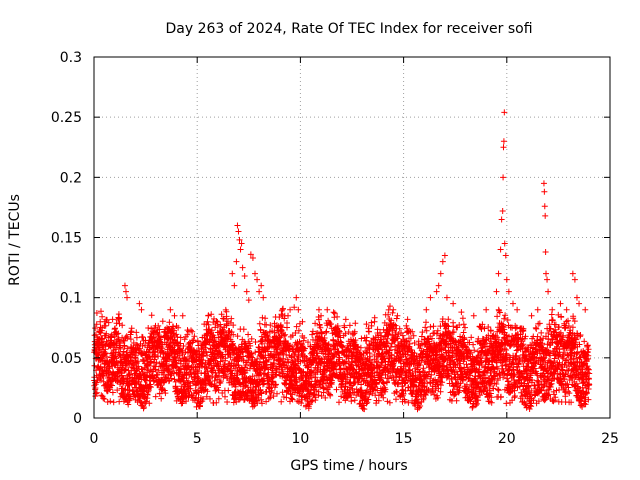 This screenshot has height=480, width=640. Describe the element at coordinates (15, 240) in the screenshot. I see `y-axis-label: ROTI / TECUs` at that location.